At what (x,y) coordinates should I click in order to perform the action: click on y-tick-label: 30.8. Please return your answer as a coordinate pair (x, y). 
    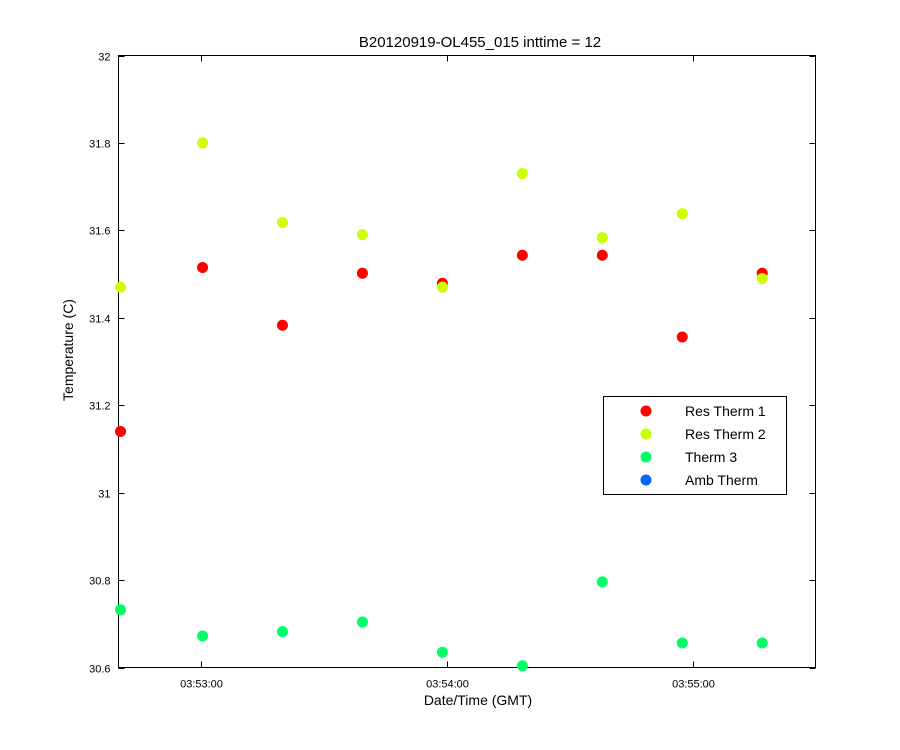
    Looking at the image, I should click on (99, 582).